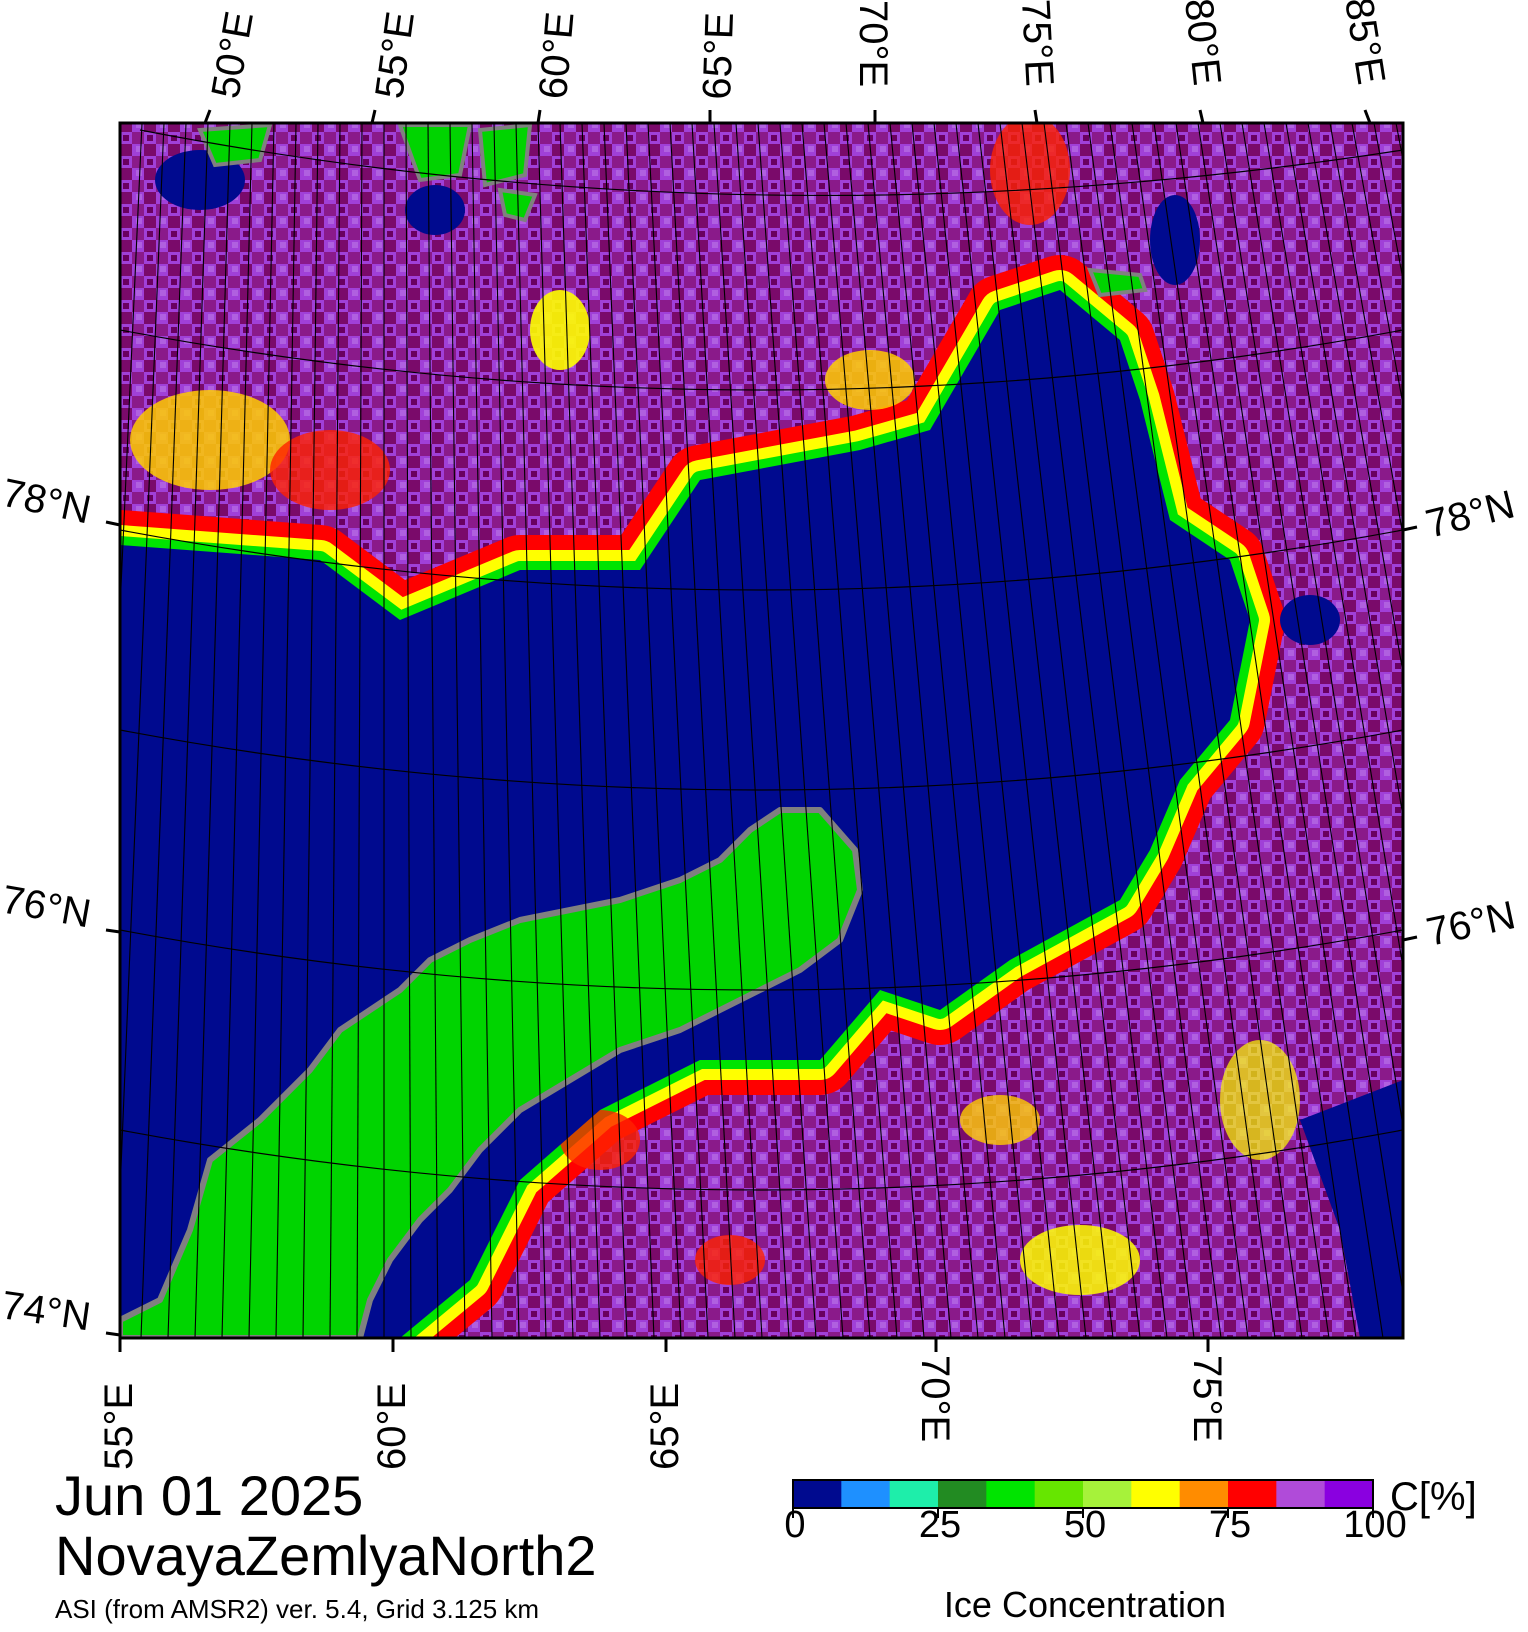 The width and height of the screenshot is (1528, 1632). What do you see at coordinates (395, 55) in the screenshot?
I see `top-lon-label: 55°E` at bounding box center [395, 55].